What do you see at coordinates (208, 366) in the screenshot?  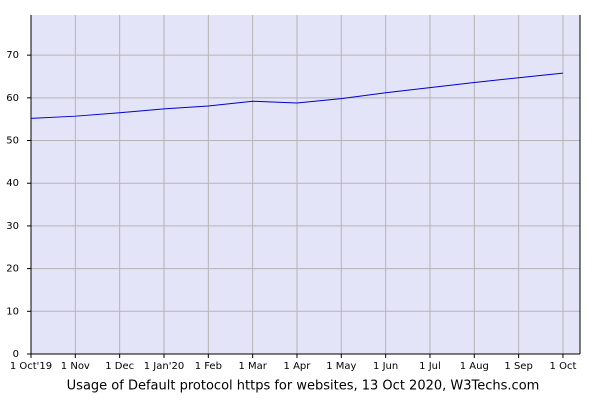 I see `x-tick-label: 1 Feb` at bounding box center [208, 366].